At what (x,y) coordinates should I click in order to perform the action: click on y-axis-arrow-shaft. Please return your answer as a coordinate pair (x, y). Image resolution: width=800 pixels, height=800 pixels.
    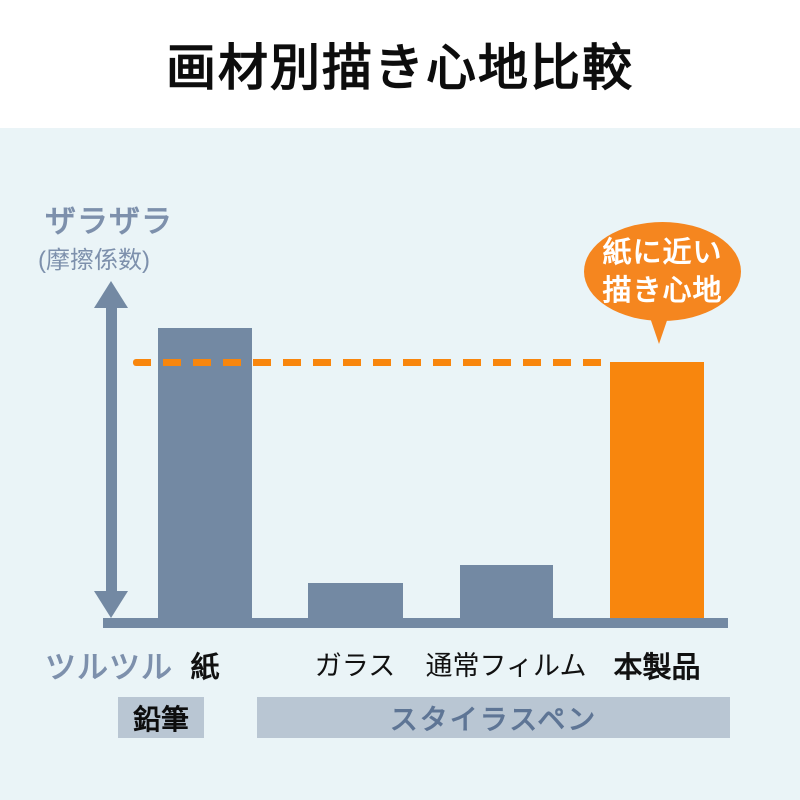
    Looking at the image, I should click on (111, 450).